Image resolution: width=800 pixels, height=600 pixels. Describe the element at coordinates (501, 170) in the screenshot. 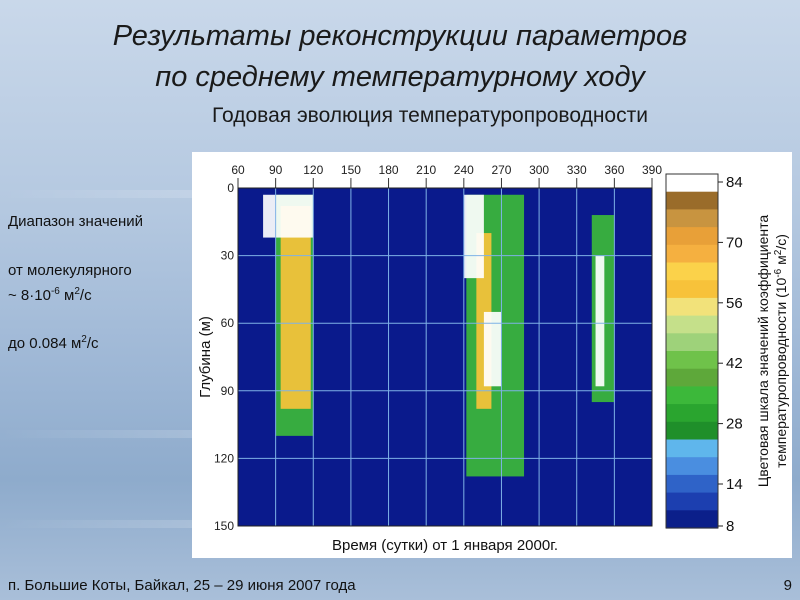

I see `x-tick-label: 270` at that location.